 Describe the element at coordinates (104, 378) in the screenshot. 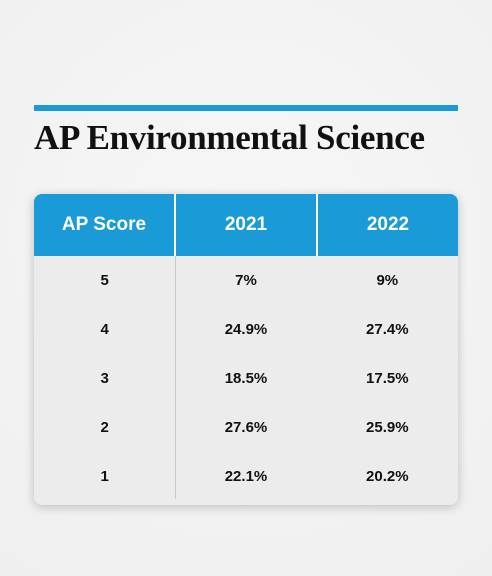

I see `table-cell-score: 3` at that location.